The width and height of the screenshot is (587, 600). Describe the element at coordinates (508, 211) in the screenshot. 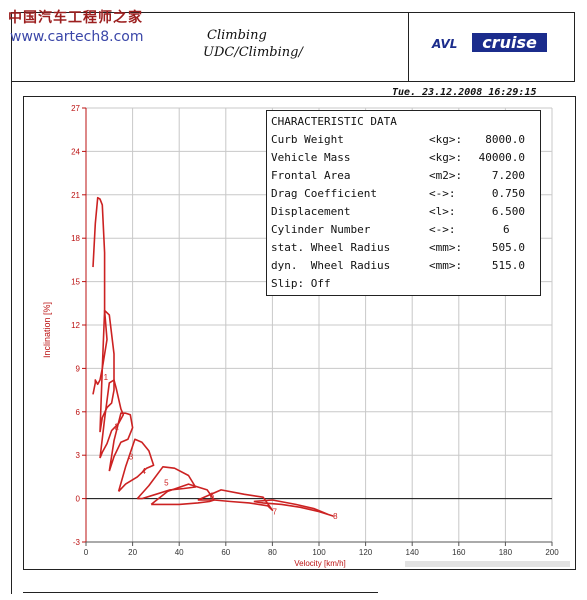

I see `data-row-value: 6.500` at that location.